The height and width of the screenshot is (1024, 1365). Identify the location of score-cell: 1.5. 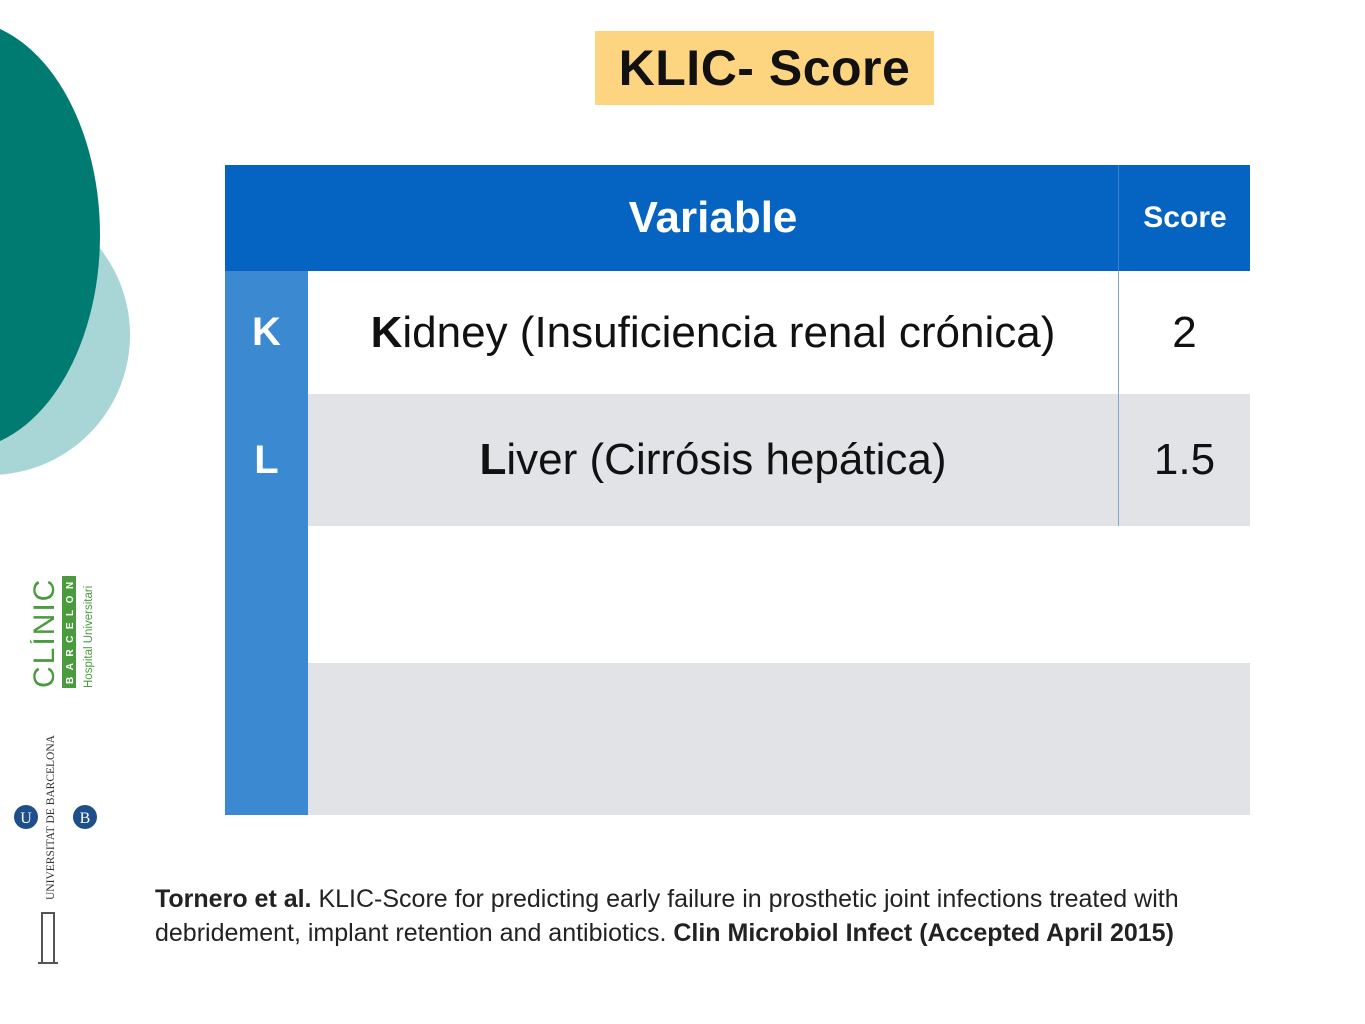
(1184, 460).